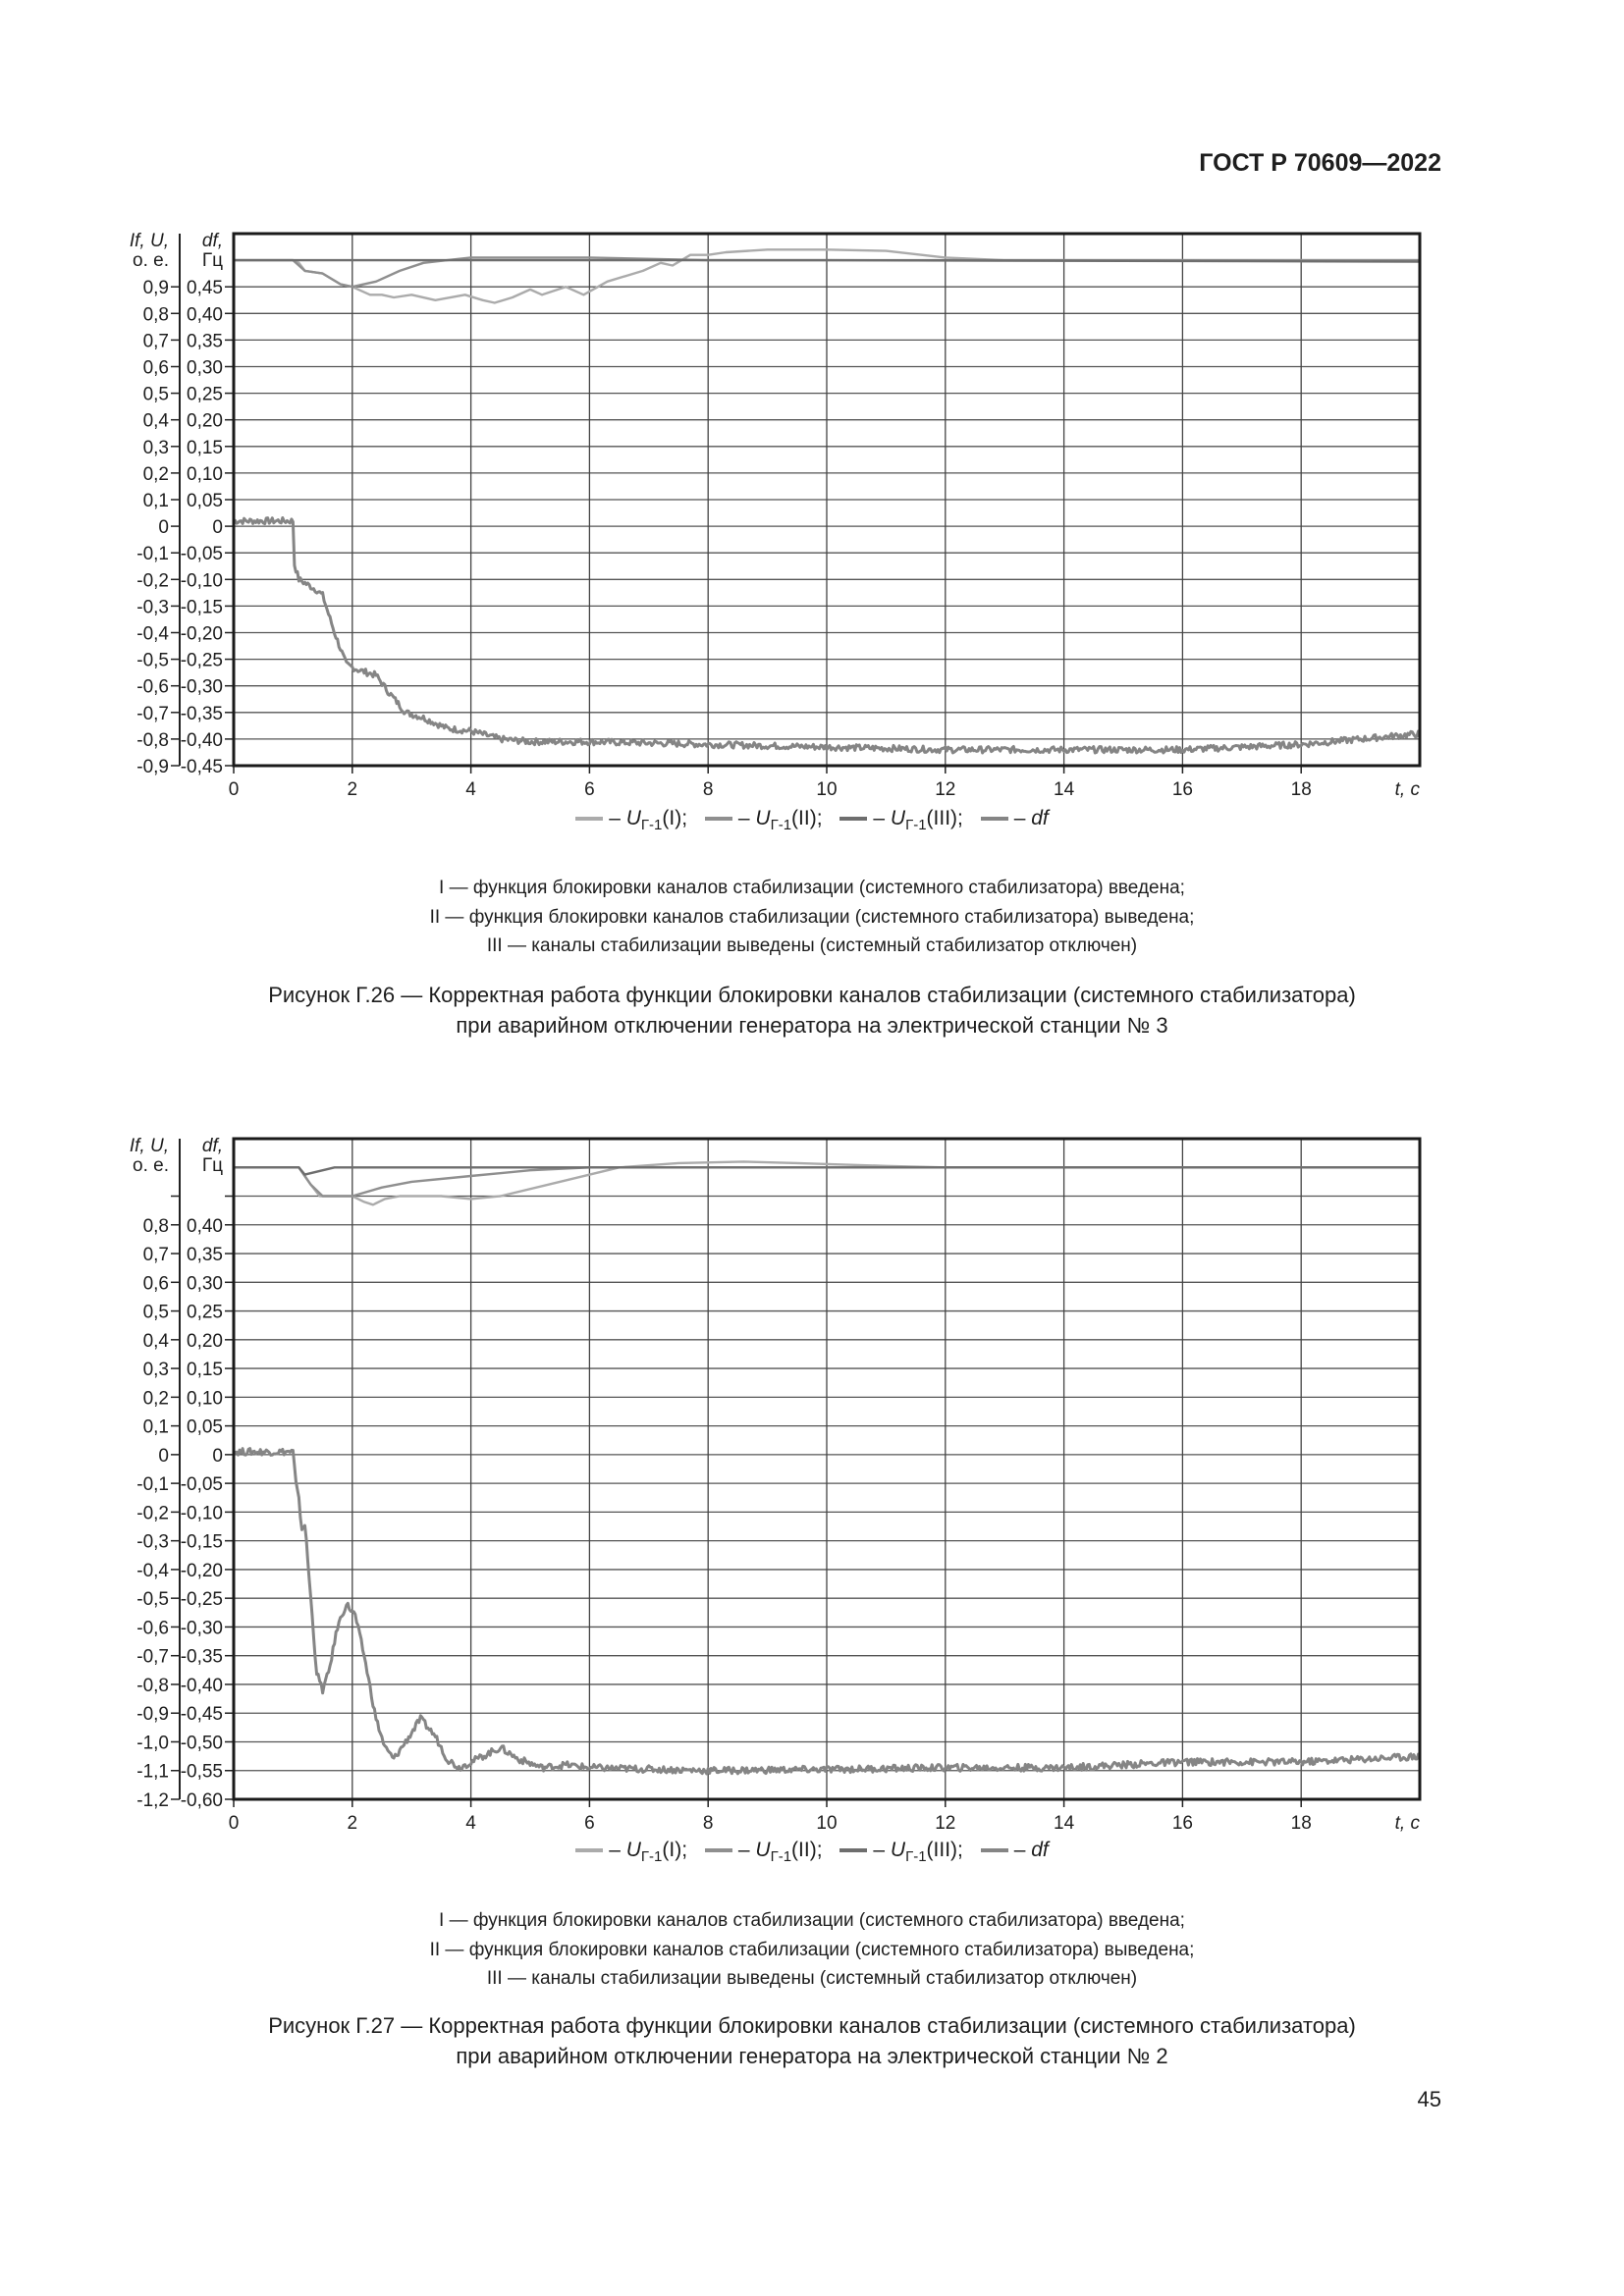 The image size is (1624, 2296). Describe the element at coordinates (163, 1456) in the screenshot. I see `left-axis-tick-label: 0` at that location.